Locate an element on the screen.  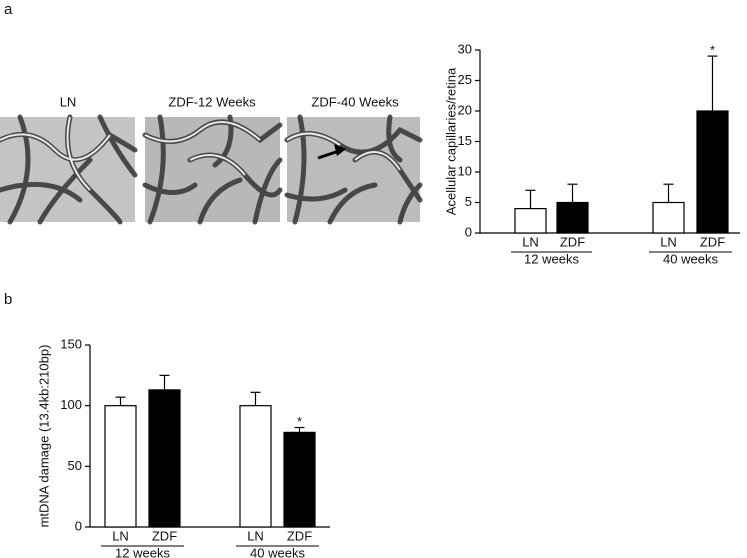
y-axis-label: mtDNA damage (13.4kb:210bp) is located at coordinates (43, 436).